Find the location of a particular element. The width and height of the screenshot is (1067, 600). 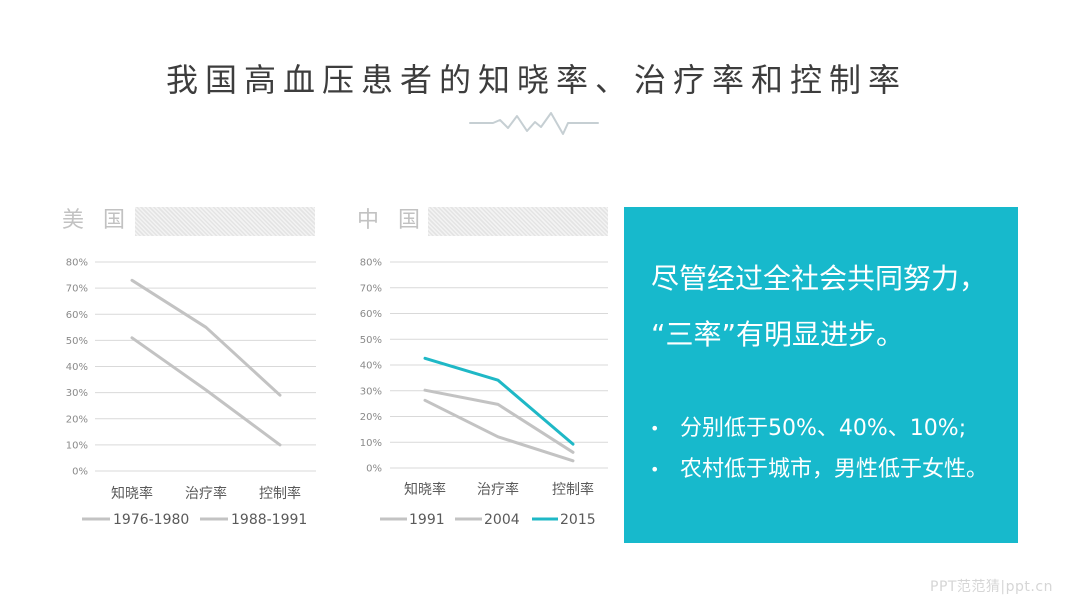

summary-headline-line1: 尽管经过全社会共同努力， is located at coordinates (819, 278).